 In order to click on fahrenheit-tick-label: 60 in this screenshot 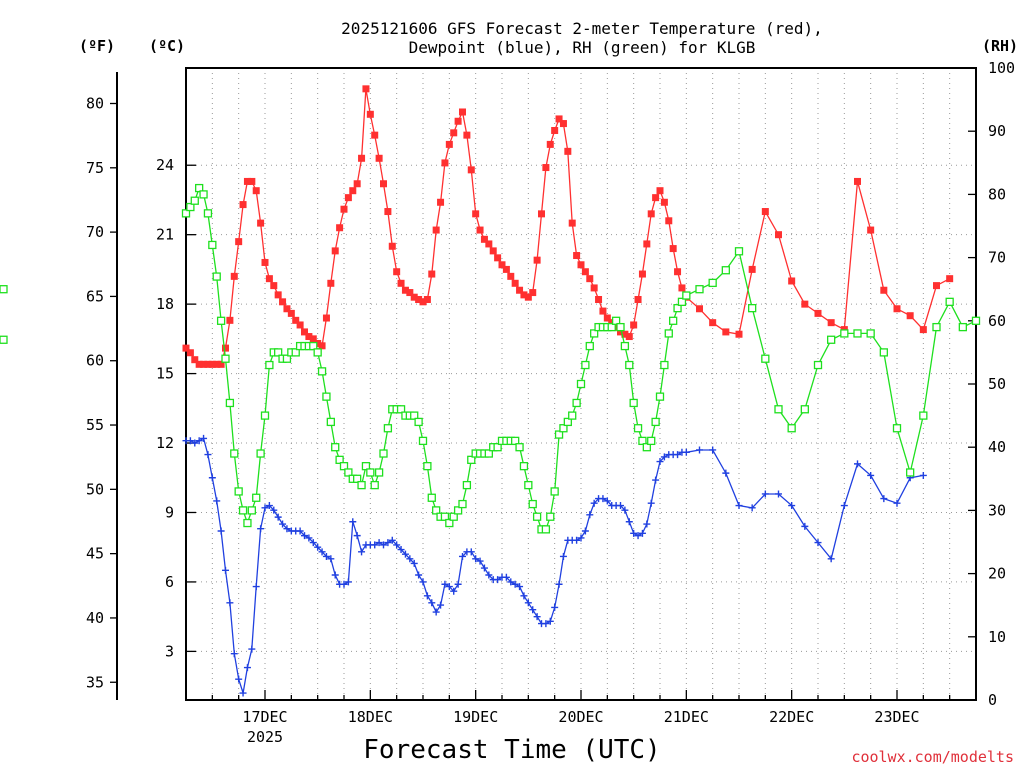, I will do `click(95, 361)`.